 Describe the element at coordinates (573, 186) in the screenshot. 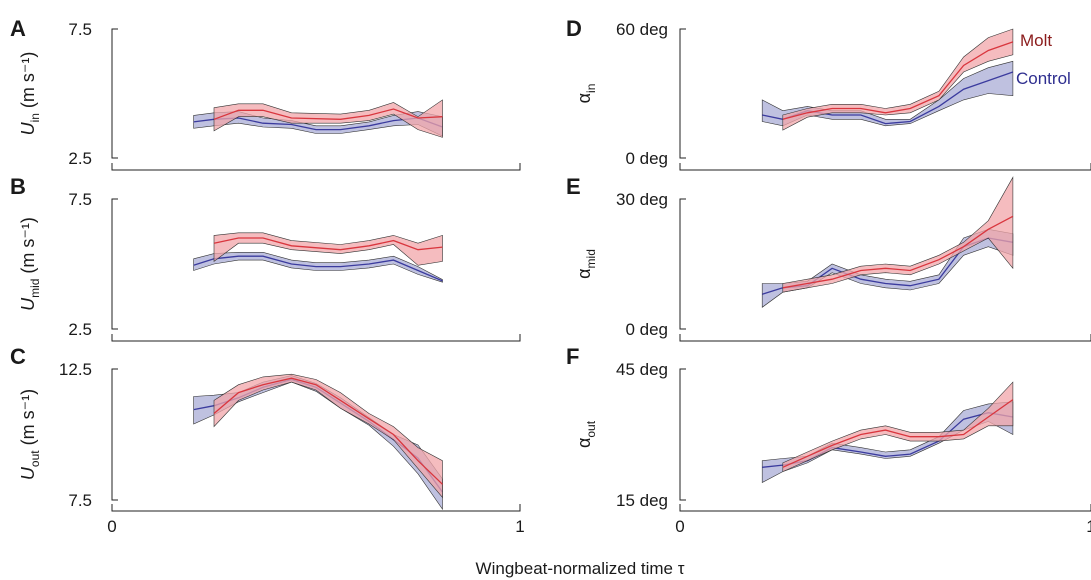

I see `panel-letter: E` at that location.